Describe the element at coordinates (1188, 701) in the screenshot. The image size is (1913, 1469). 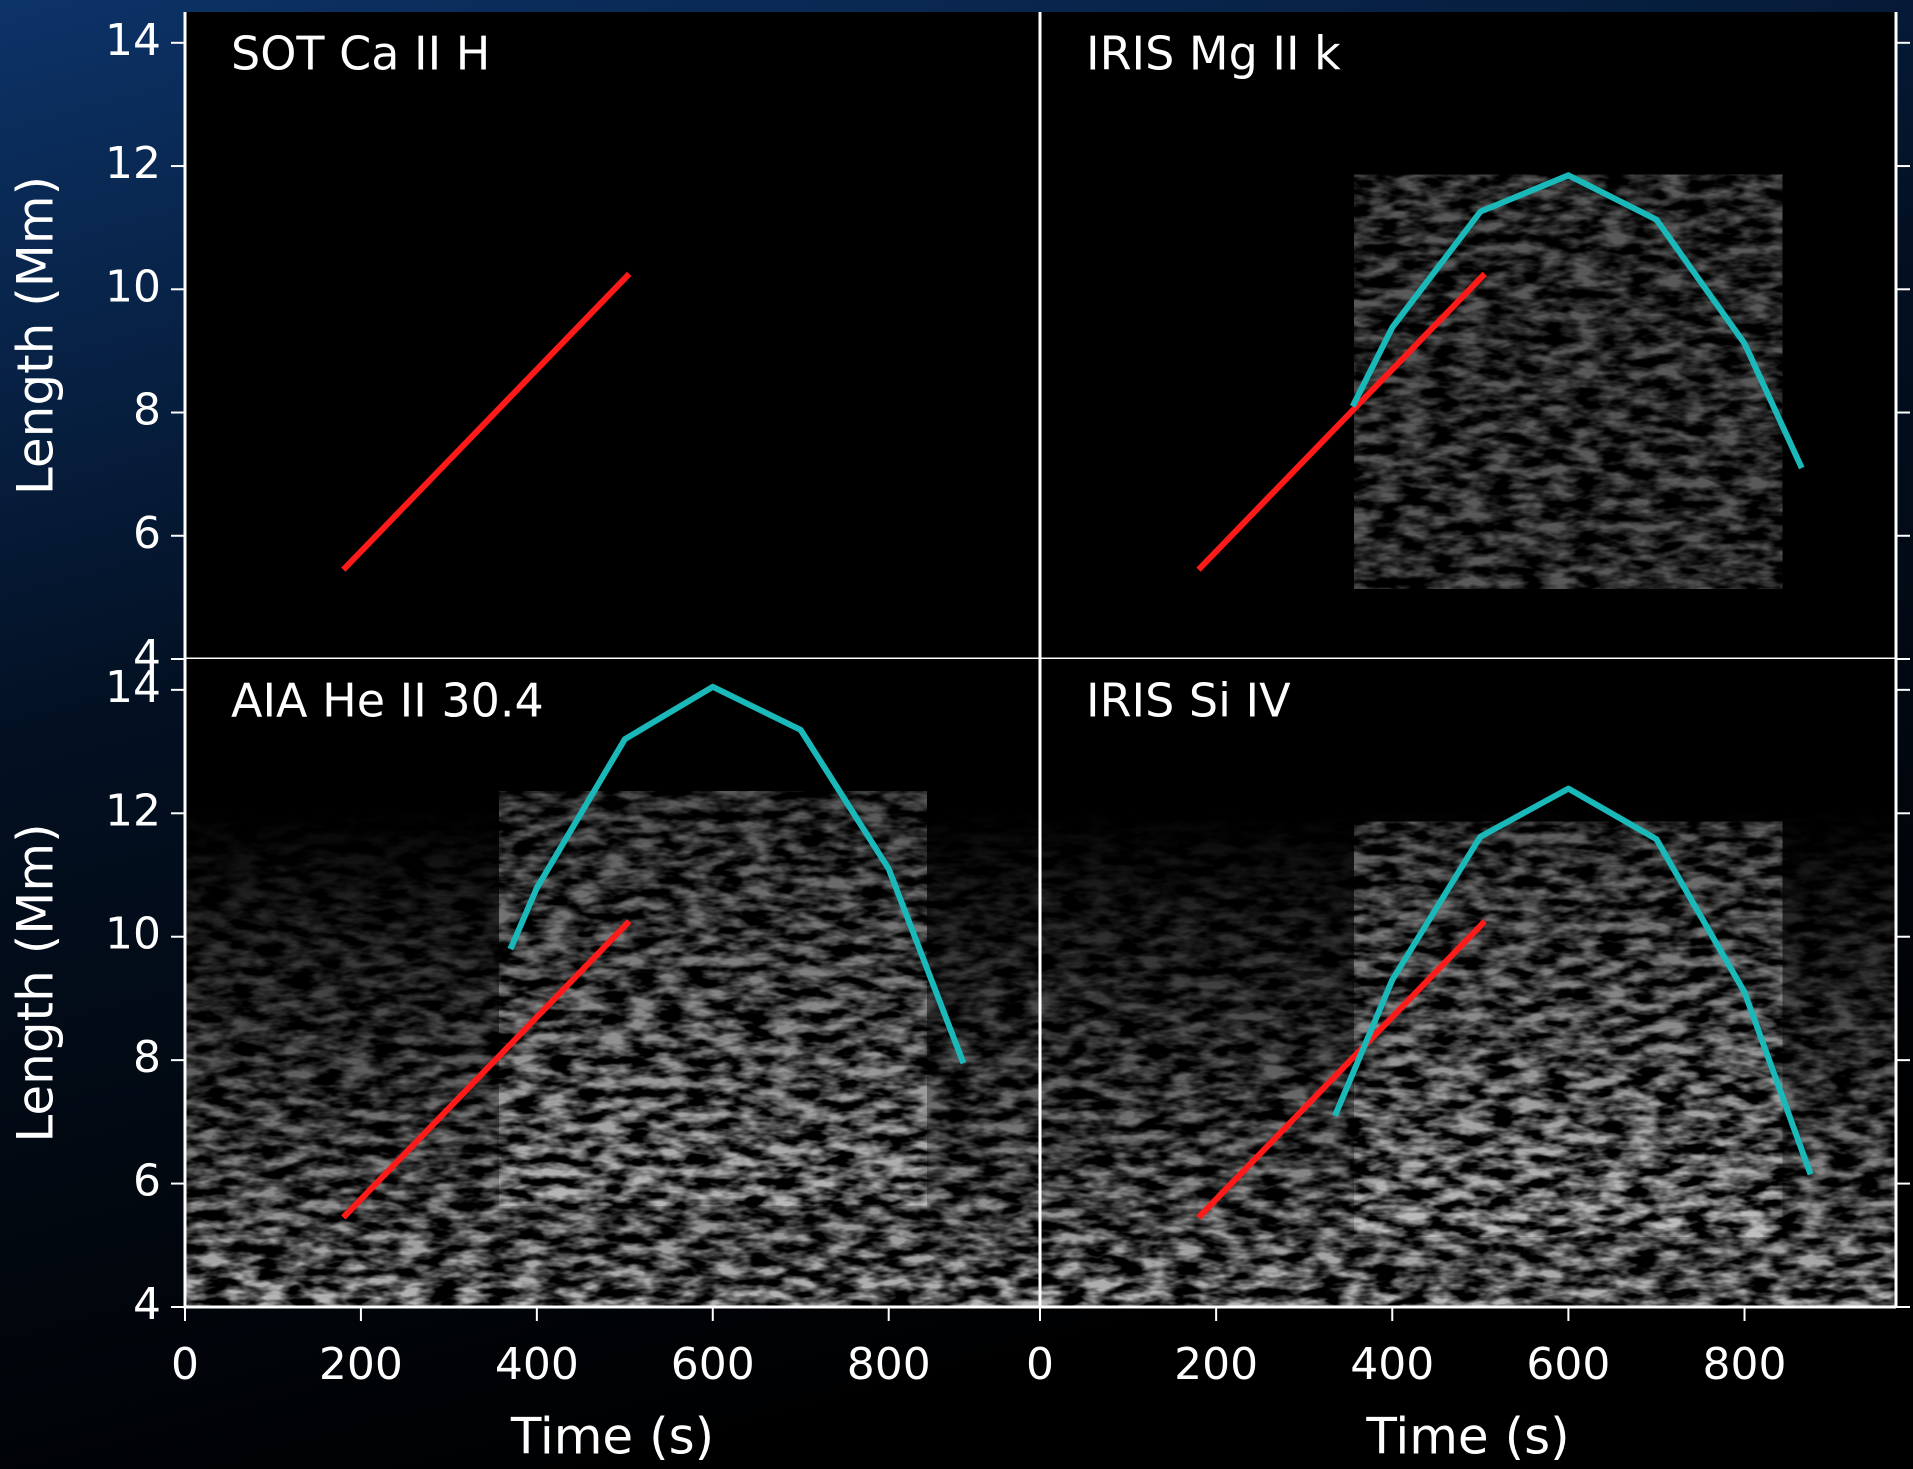
I see `panel-title: IRIS Si IV` at that location.